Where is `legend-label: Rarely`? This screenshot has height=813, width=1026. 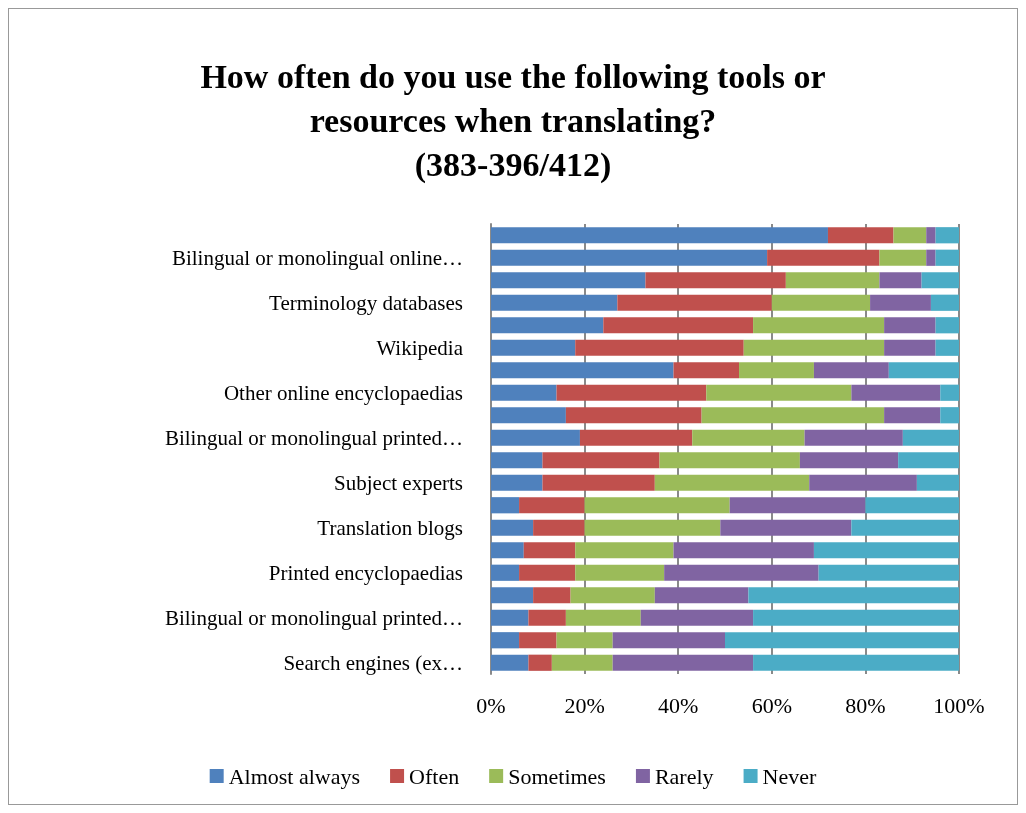
legend-label: Rarely is located at coordinates (684, 776).